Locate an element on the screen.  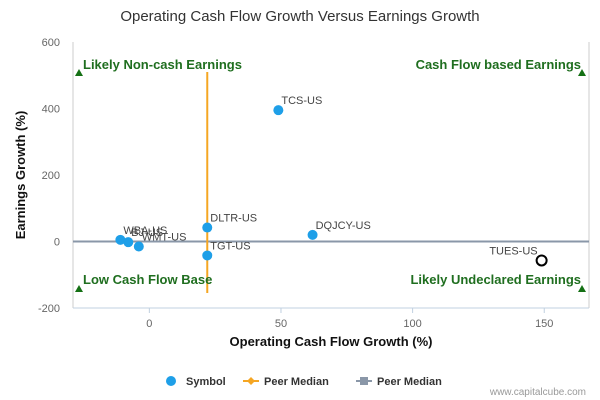
quadrant-marker-top-left is located at coordinates (79, 72).